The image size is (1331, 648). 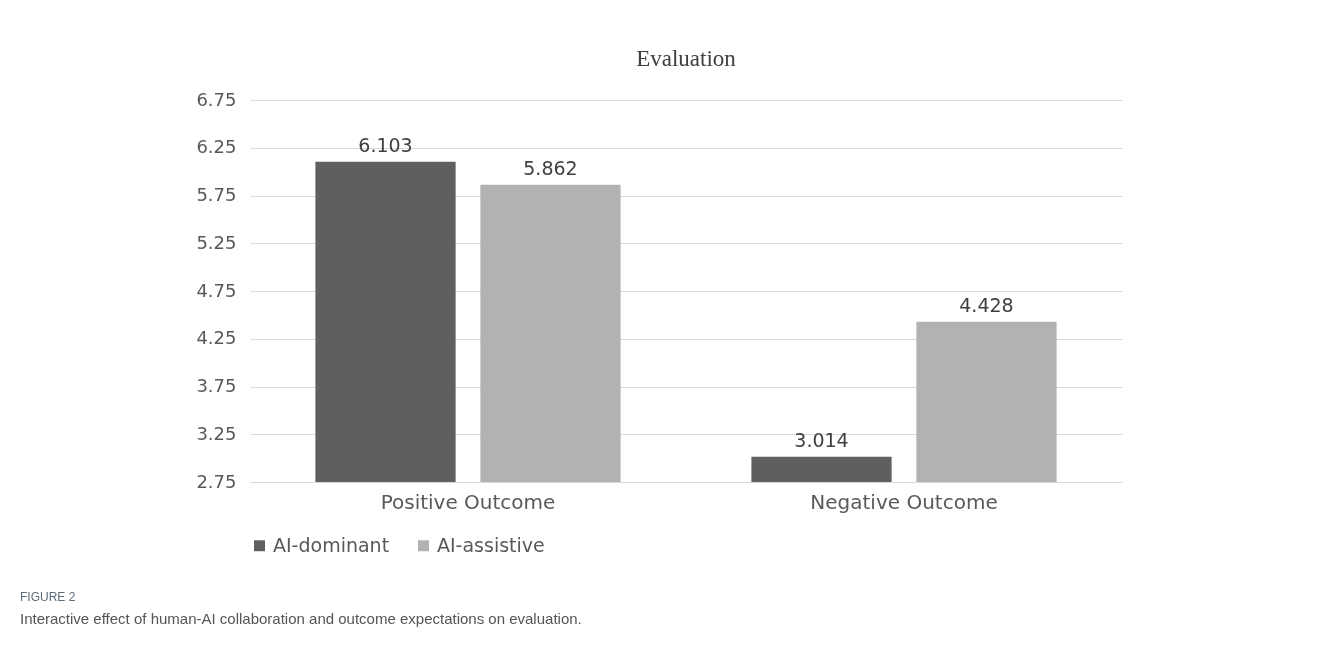 What do you see at coordinates (216, 242) in the screenshot?
I see `y-tick-label: 5.25` at bounding box center [216, 242].